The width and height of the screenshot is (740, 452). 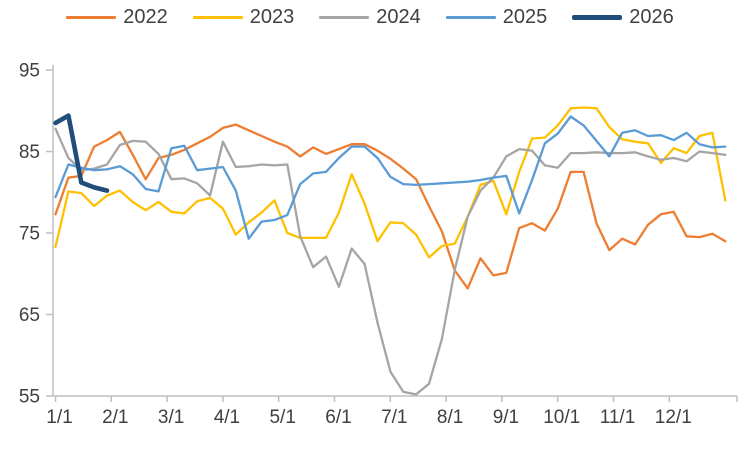 What do you see at coordinates (29, 234) in the screenshot?
I see `y-tick-label-75: 75` at bounding box center [29, 234].